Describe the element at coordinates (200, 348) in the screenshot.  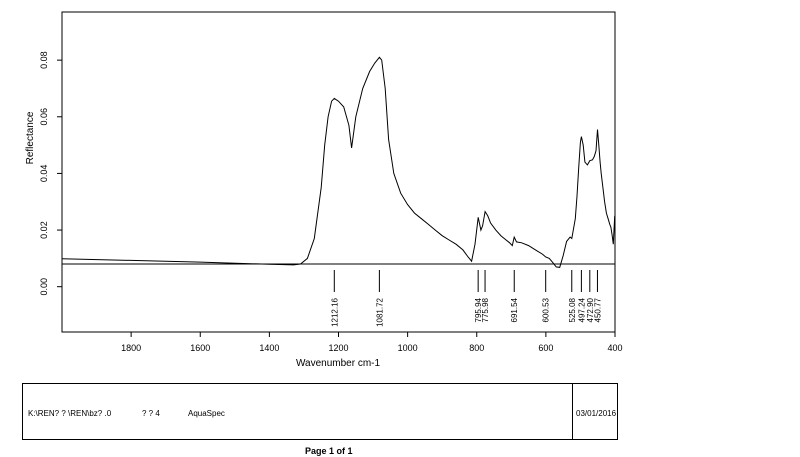
I see `x-tick-label: 1600` at that location.